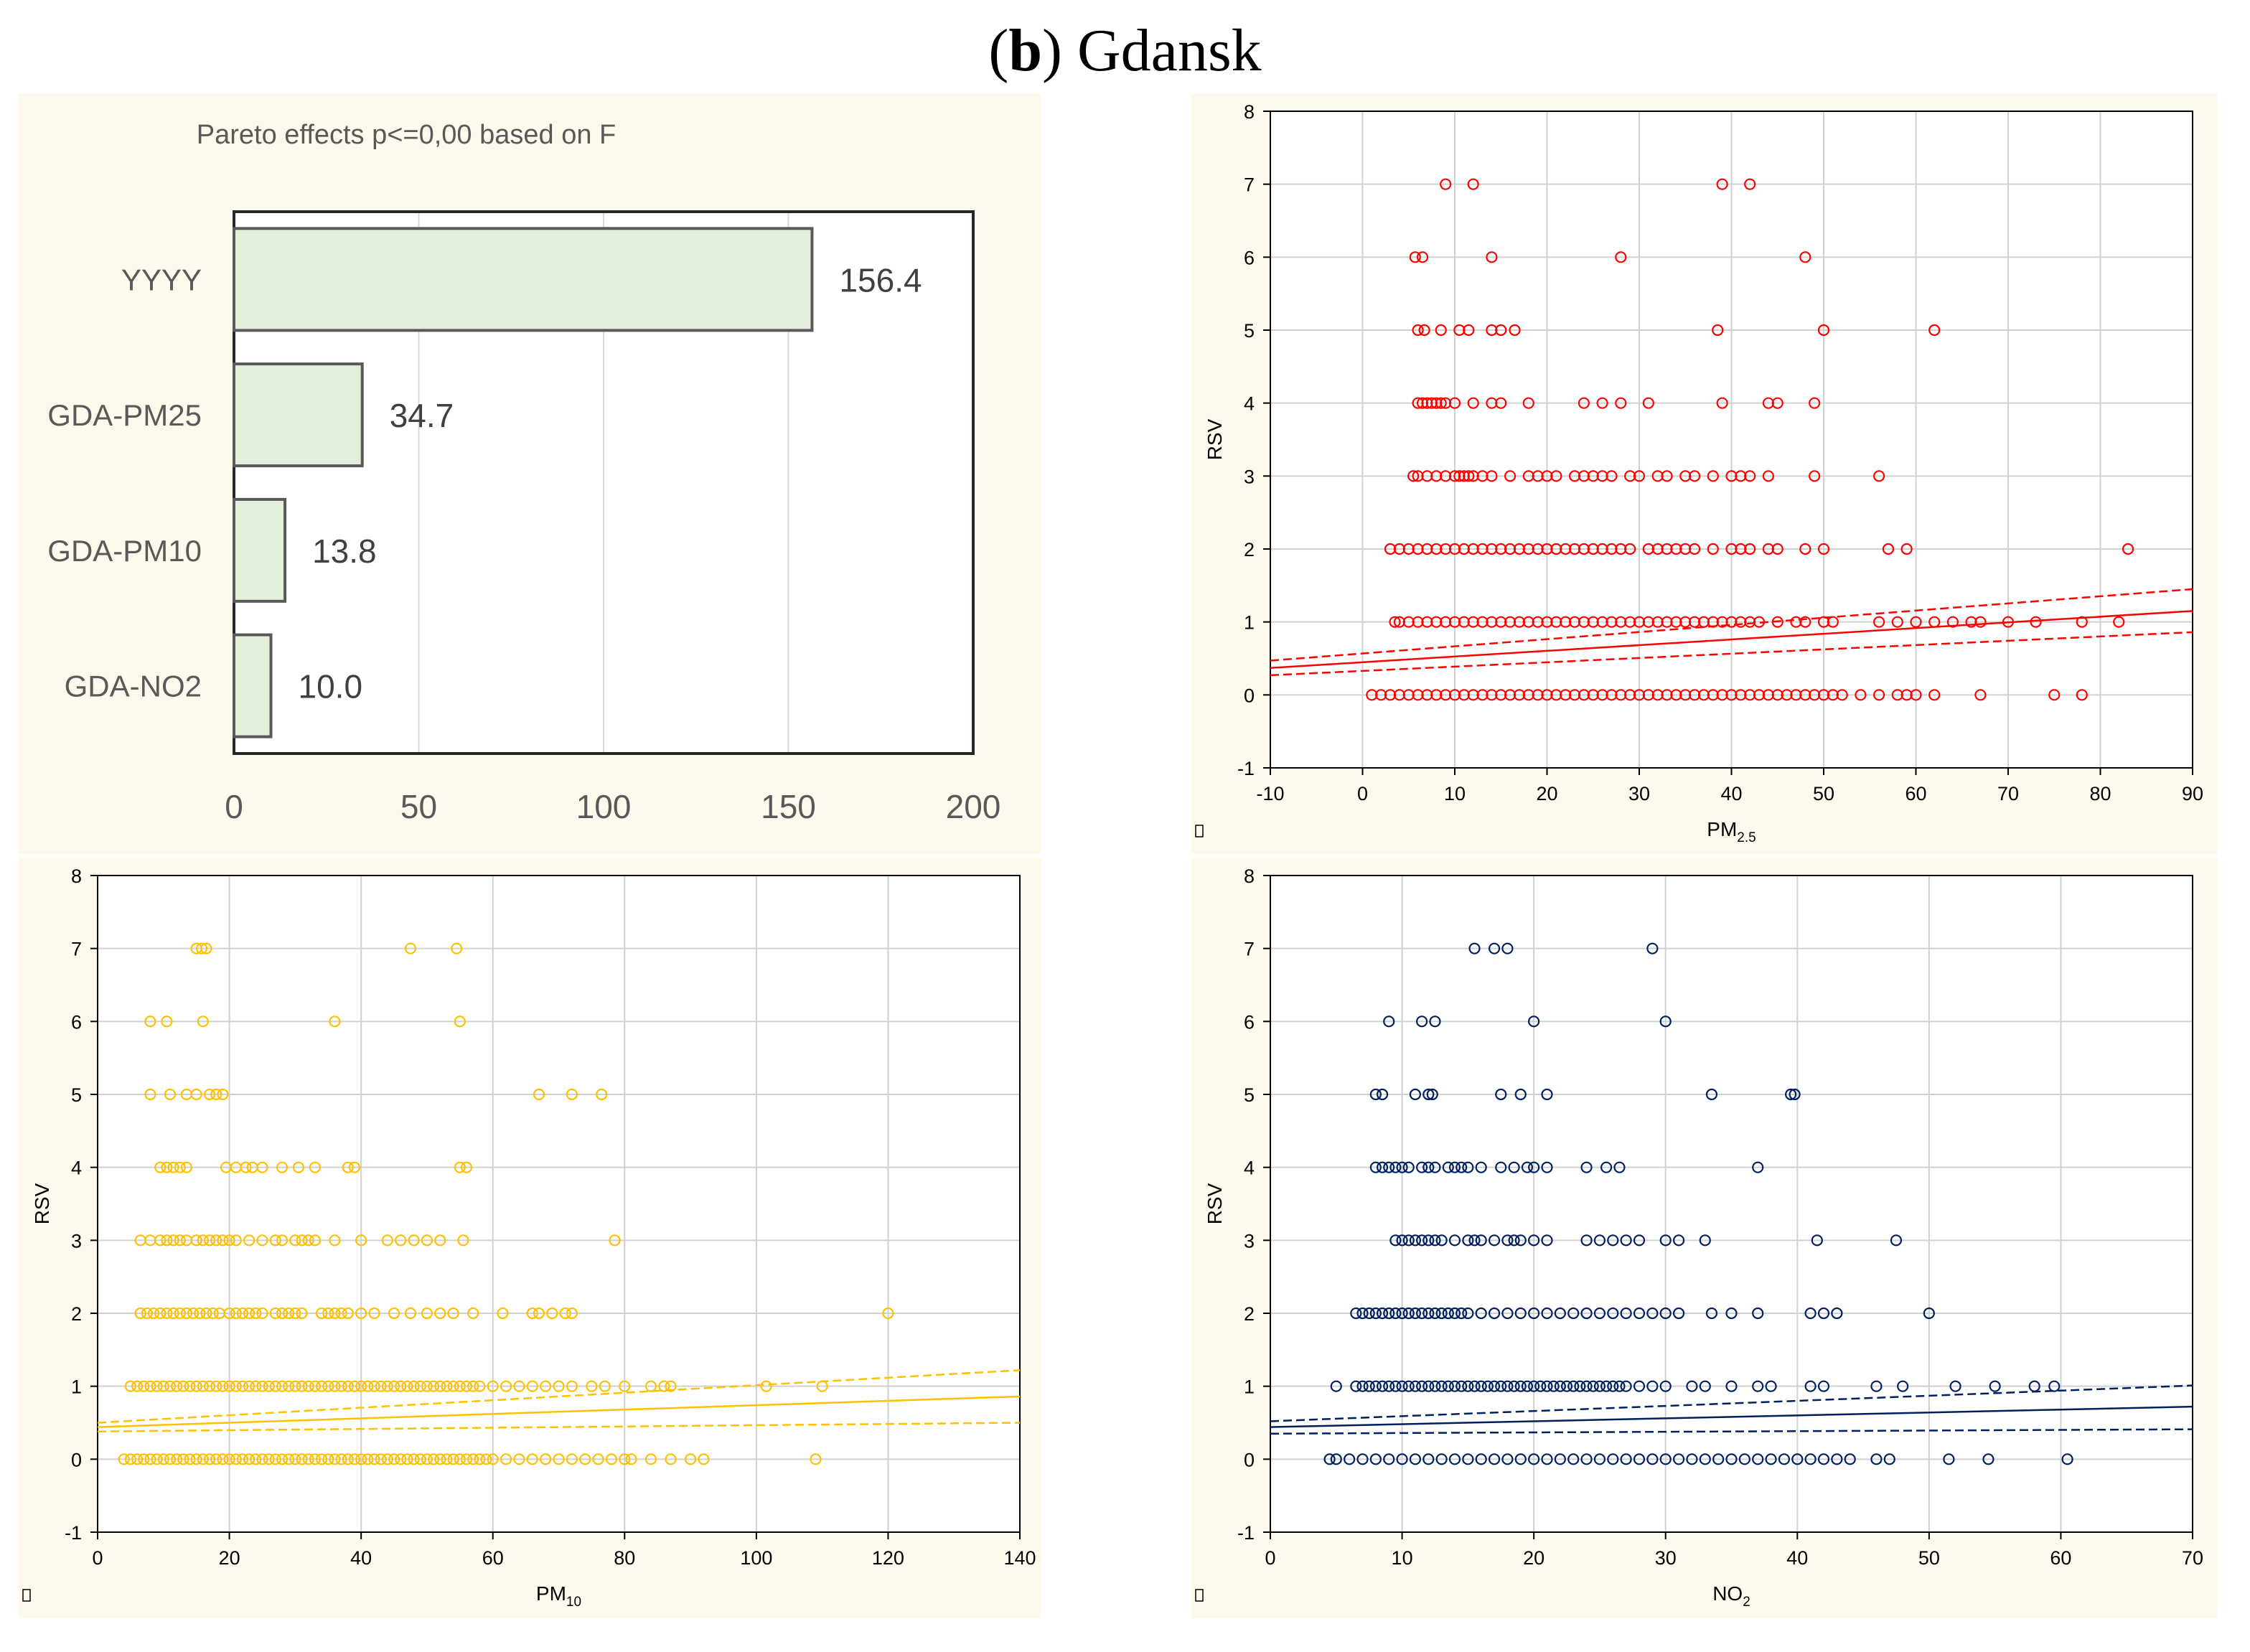  I want to click on x-tick-label: 100, so click(604, 806).